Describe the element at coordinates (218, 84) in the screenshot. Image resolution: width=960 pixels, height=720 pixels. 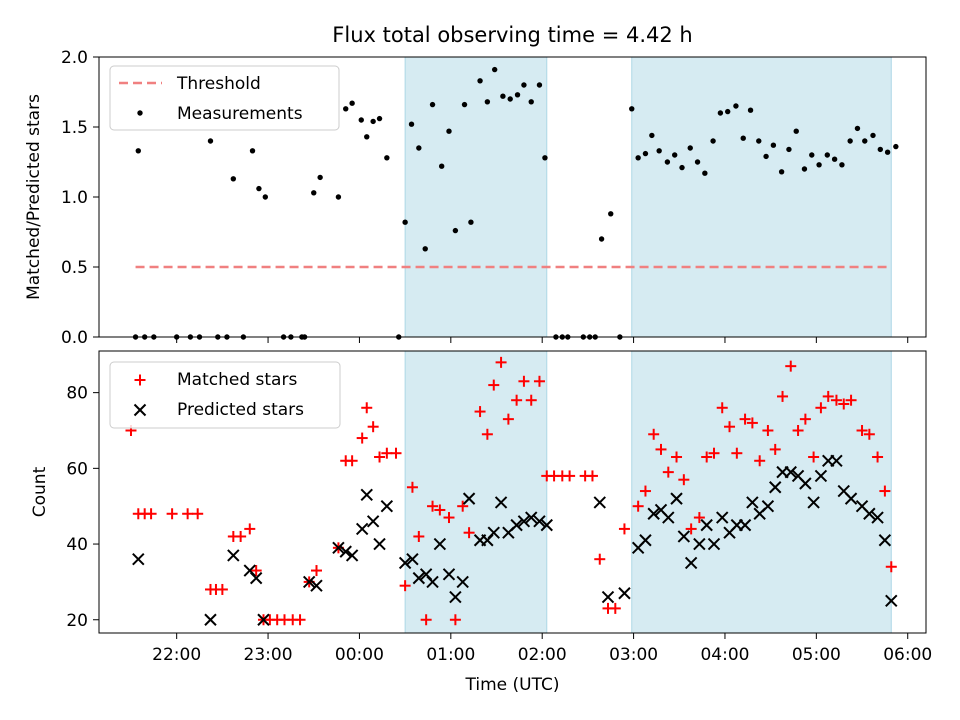
I see `threshold-legend-label: Threshold` at that location.